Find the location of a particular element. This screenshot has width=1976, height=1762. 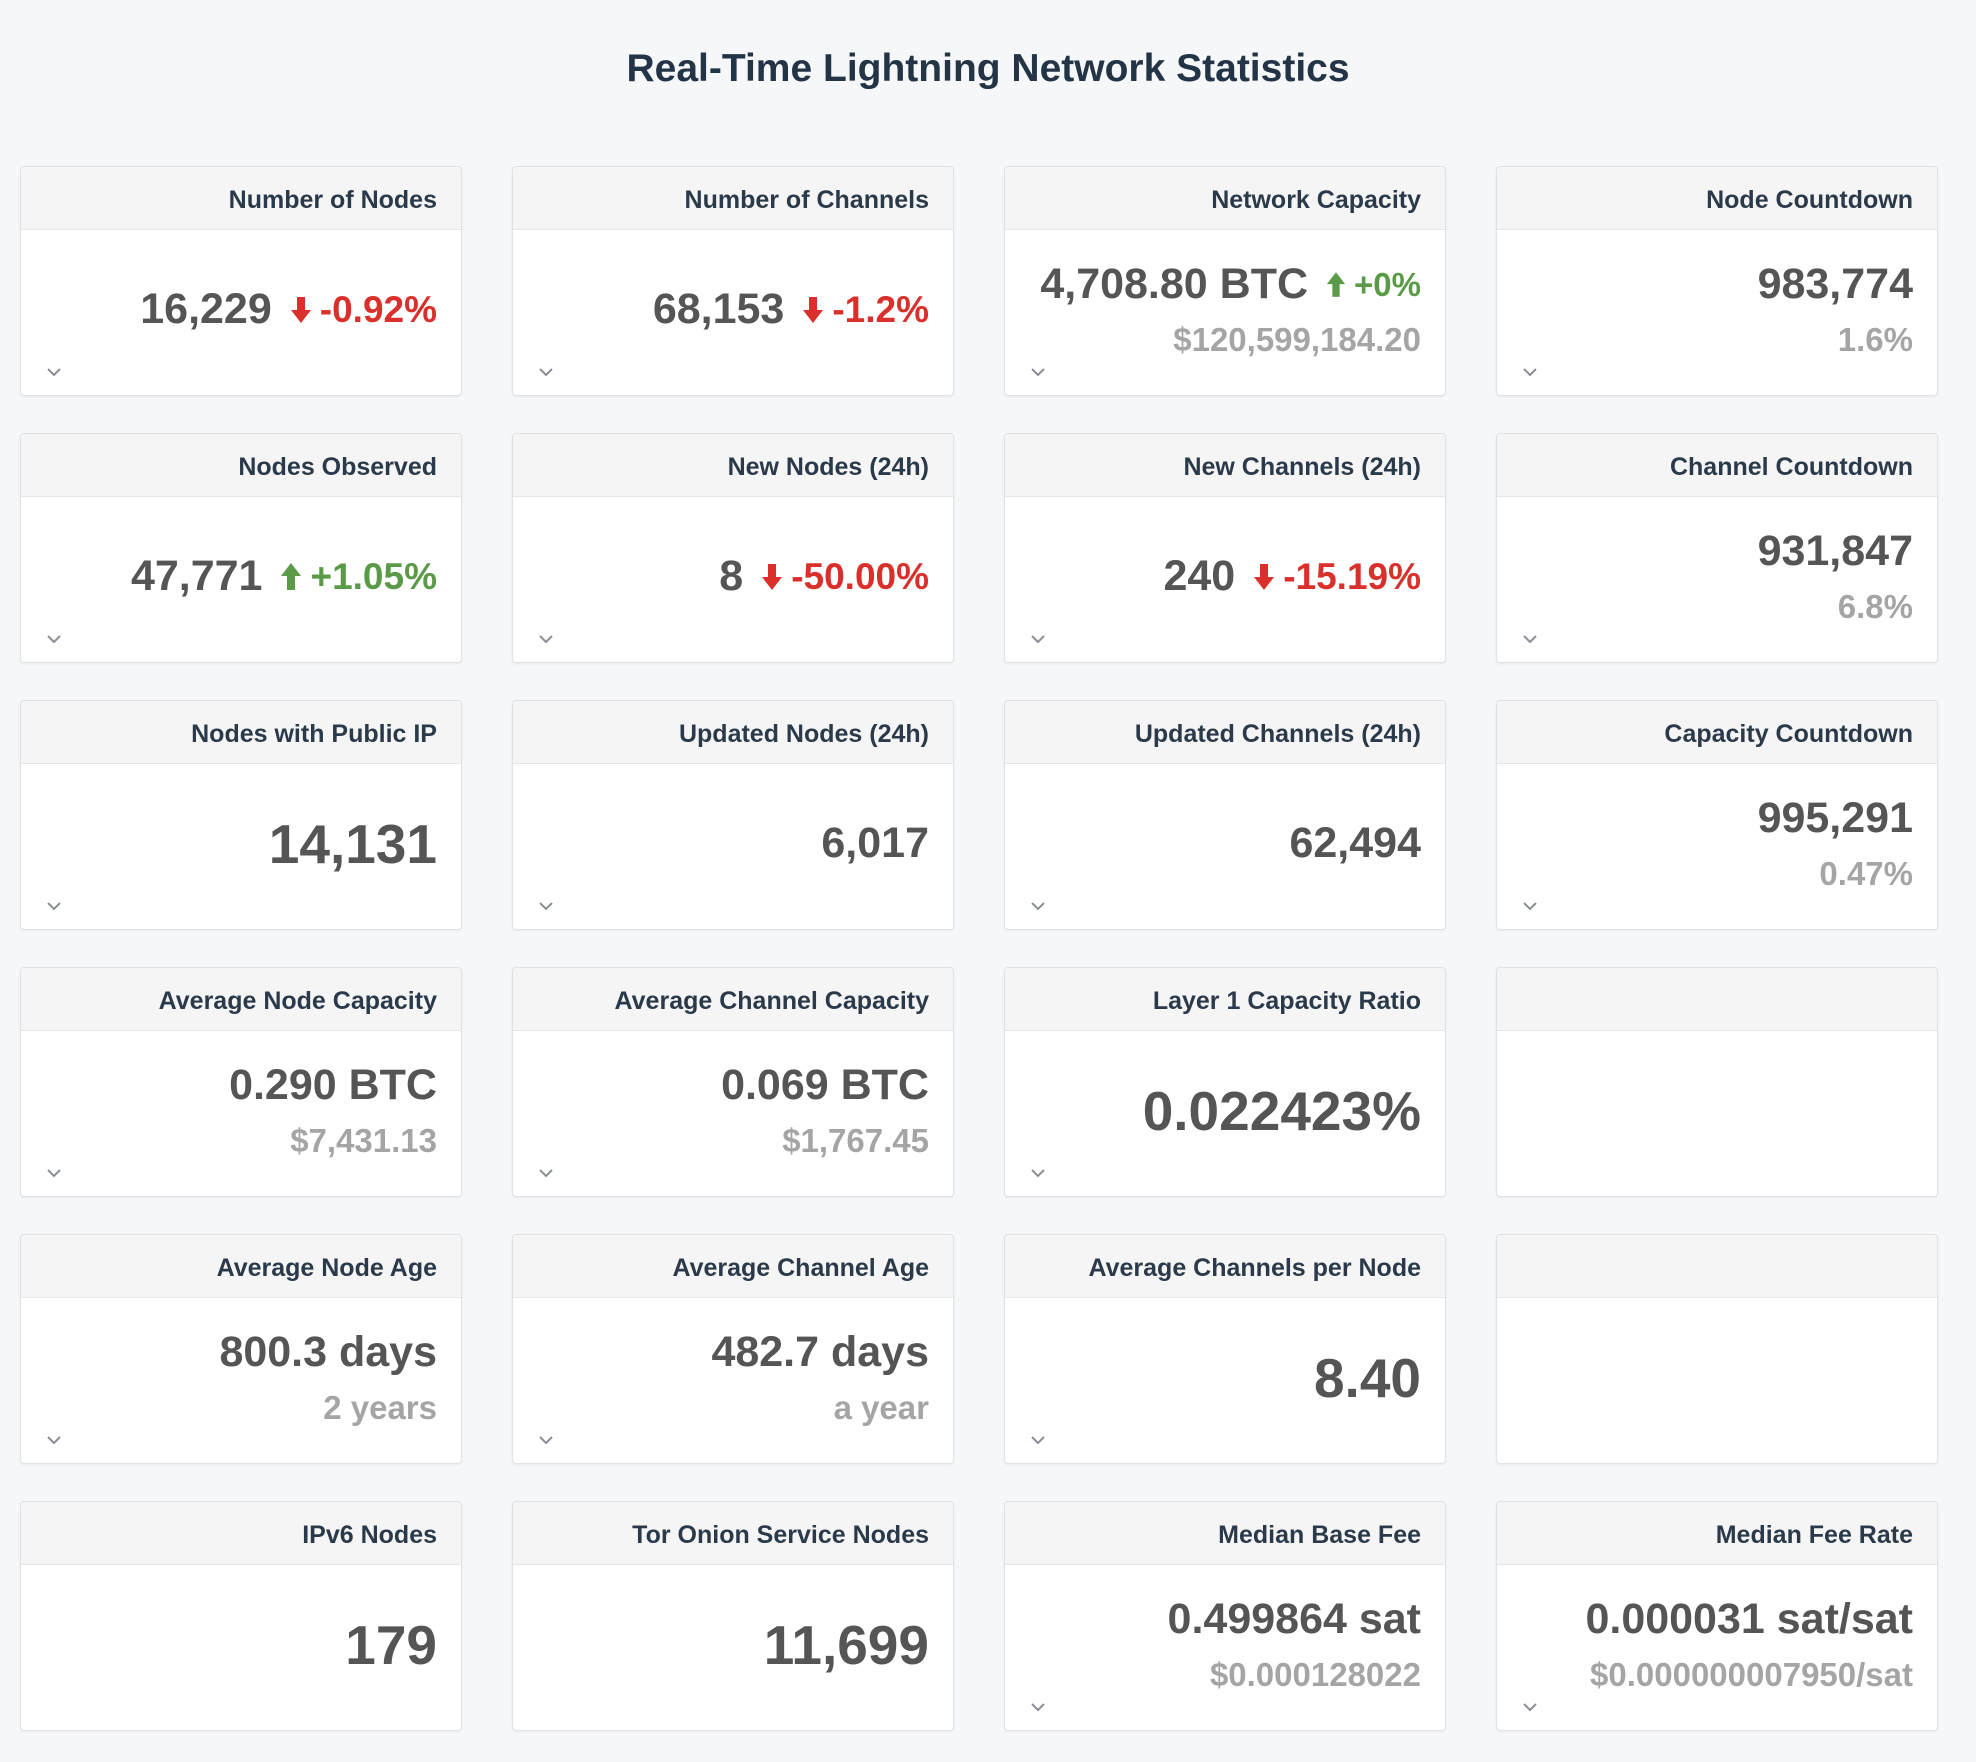

stat-change: -50.00% is located at coordinates (845, 577).